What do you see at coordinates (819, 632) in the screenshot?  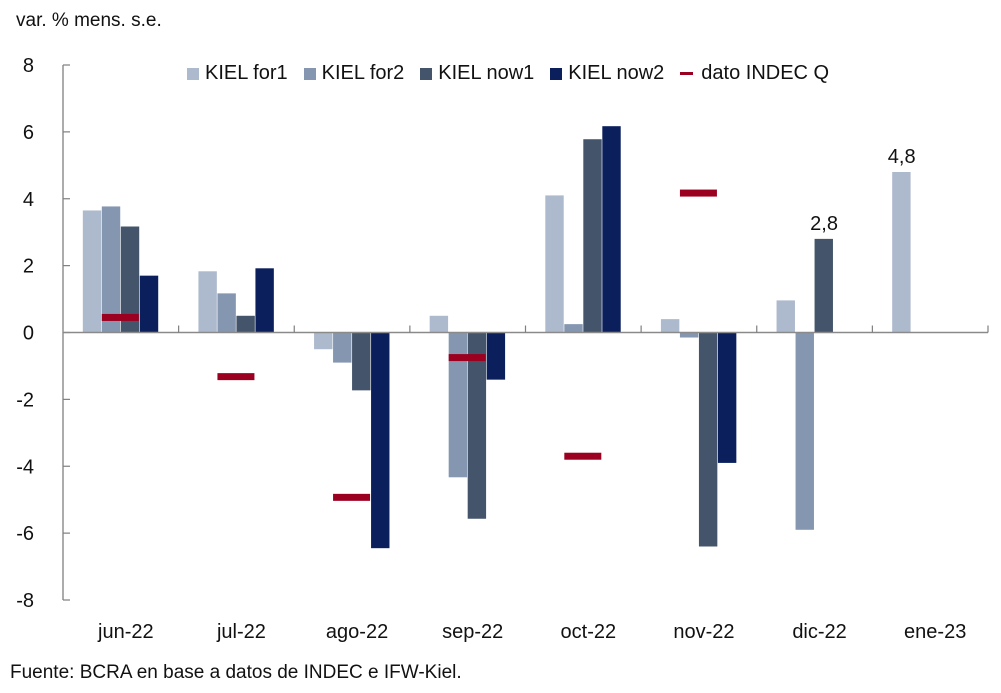 I see `x-tick-label: dic-22` at bounding box center [819, 632].